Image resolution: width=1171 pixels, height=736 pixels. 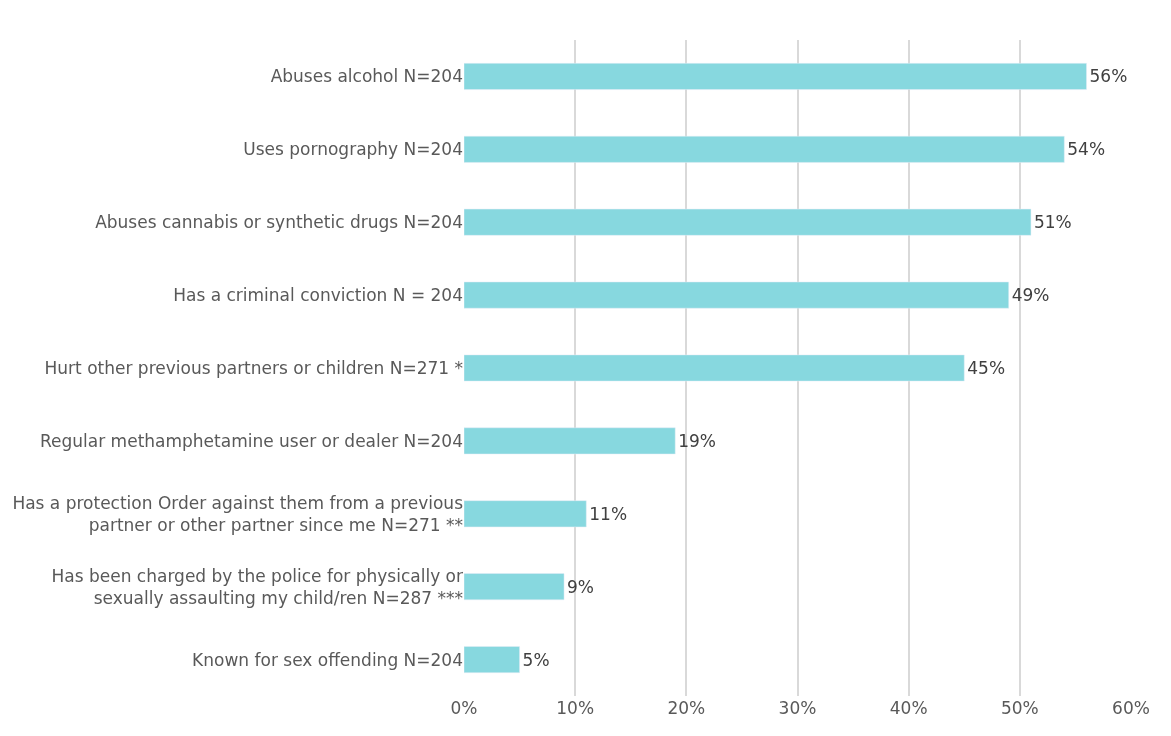 What do you see at coordinates (251, 440) in the screenshot?
I see `y-tick-label: Regular methamphetamine user or dealer N=204` at bounding box center [251, 440].